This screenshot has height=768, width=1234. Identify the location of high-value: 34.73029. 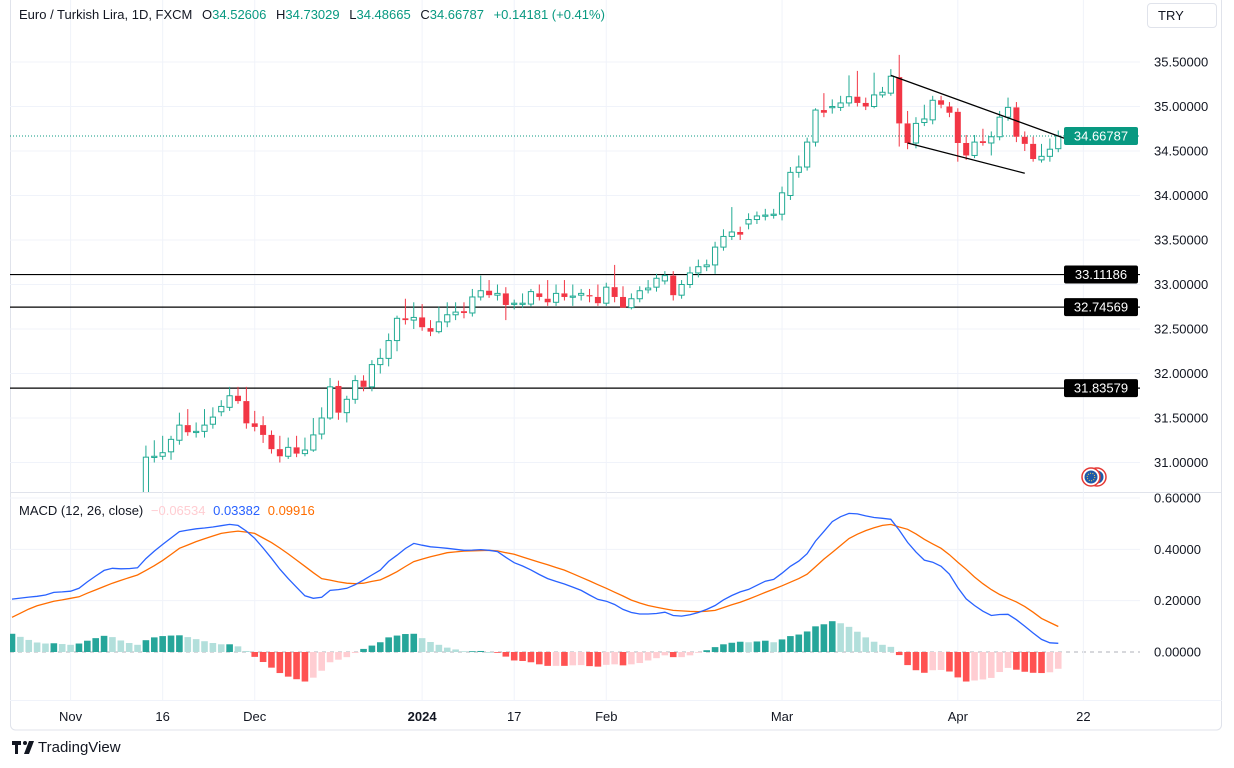
(312, 14).